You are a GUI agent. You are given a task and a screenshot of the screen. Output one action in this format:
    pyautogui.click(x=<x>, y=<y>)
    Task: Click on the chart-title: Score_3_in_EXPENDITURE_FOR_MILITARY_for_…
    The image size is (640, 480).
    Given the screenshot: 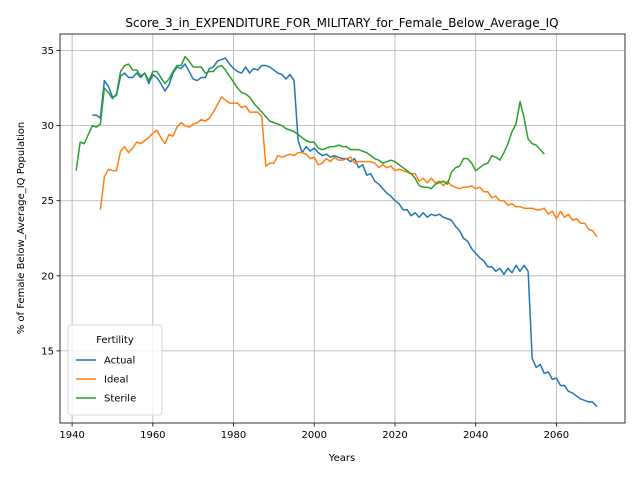 What is the action you would take?
    pyautogui.click(x=341, y=23)
    